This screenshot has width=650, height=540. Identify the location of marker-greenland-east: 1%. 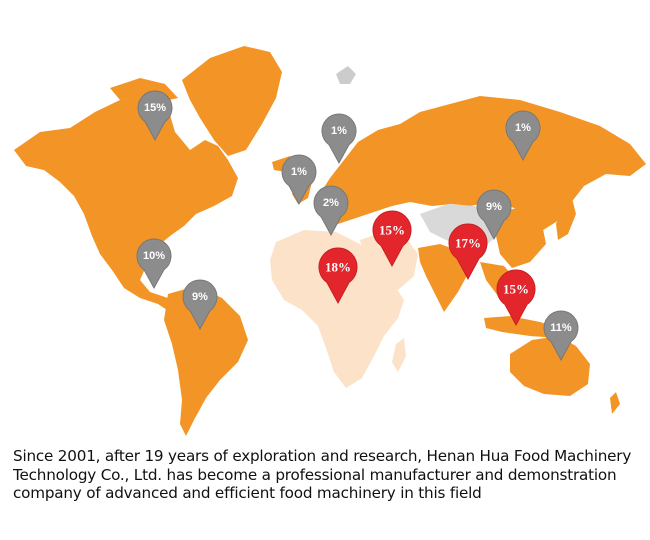
(339, 139).